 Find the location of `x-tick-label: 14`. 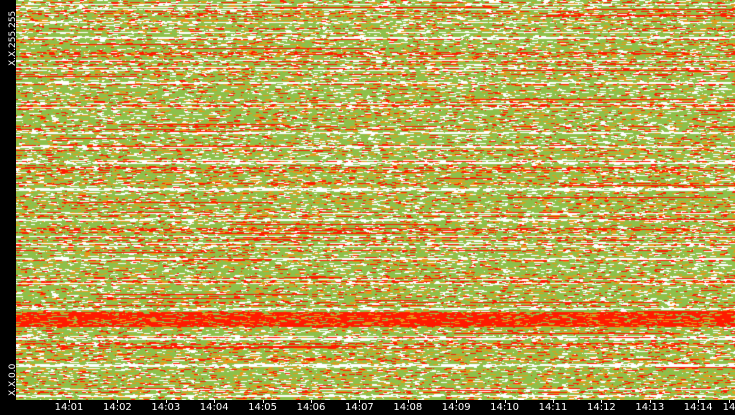

x-tick-label: 14 is located at coordinates (728, 407).